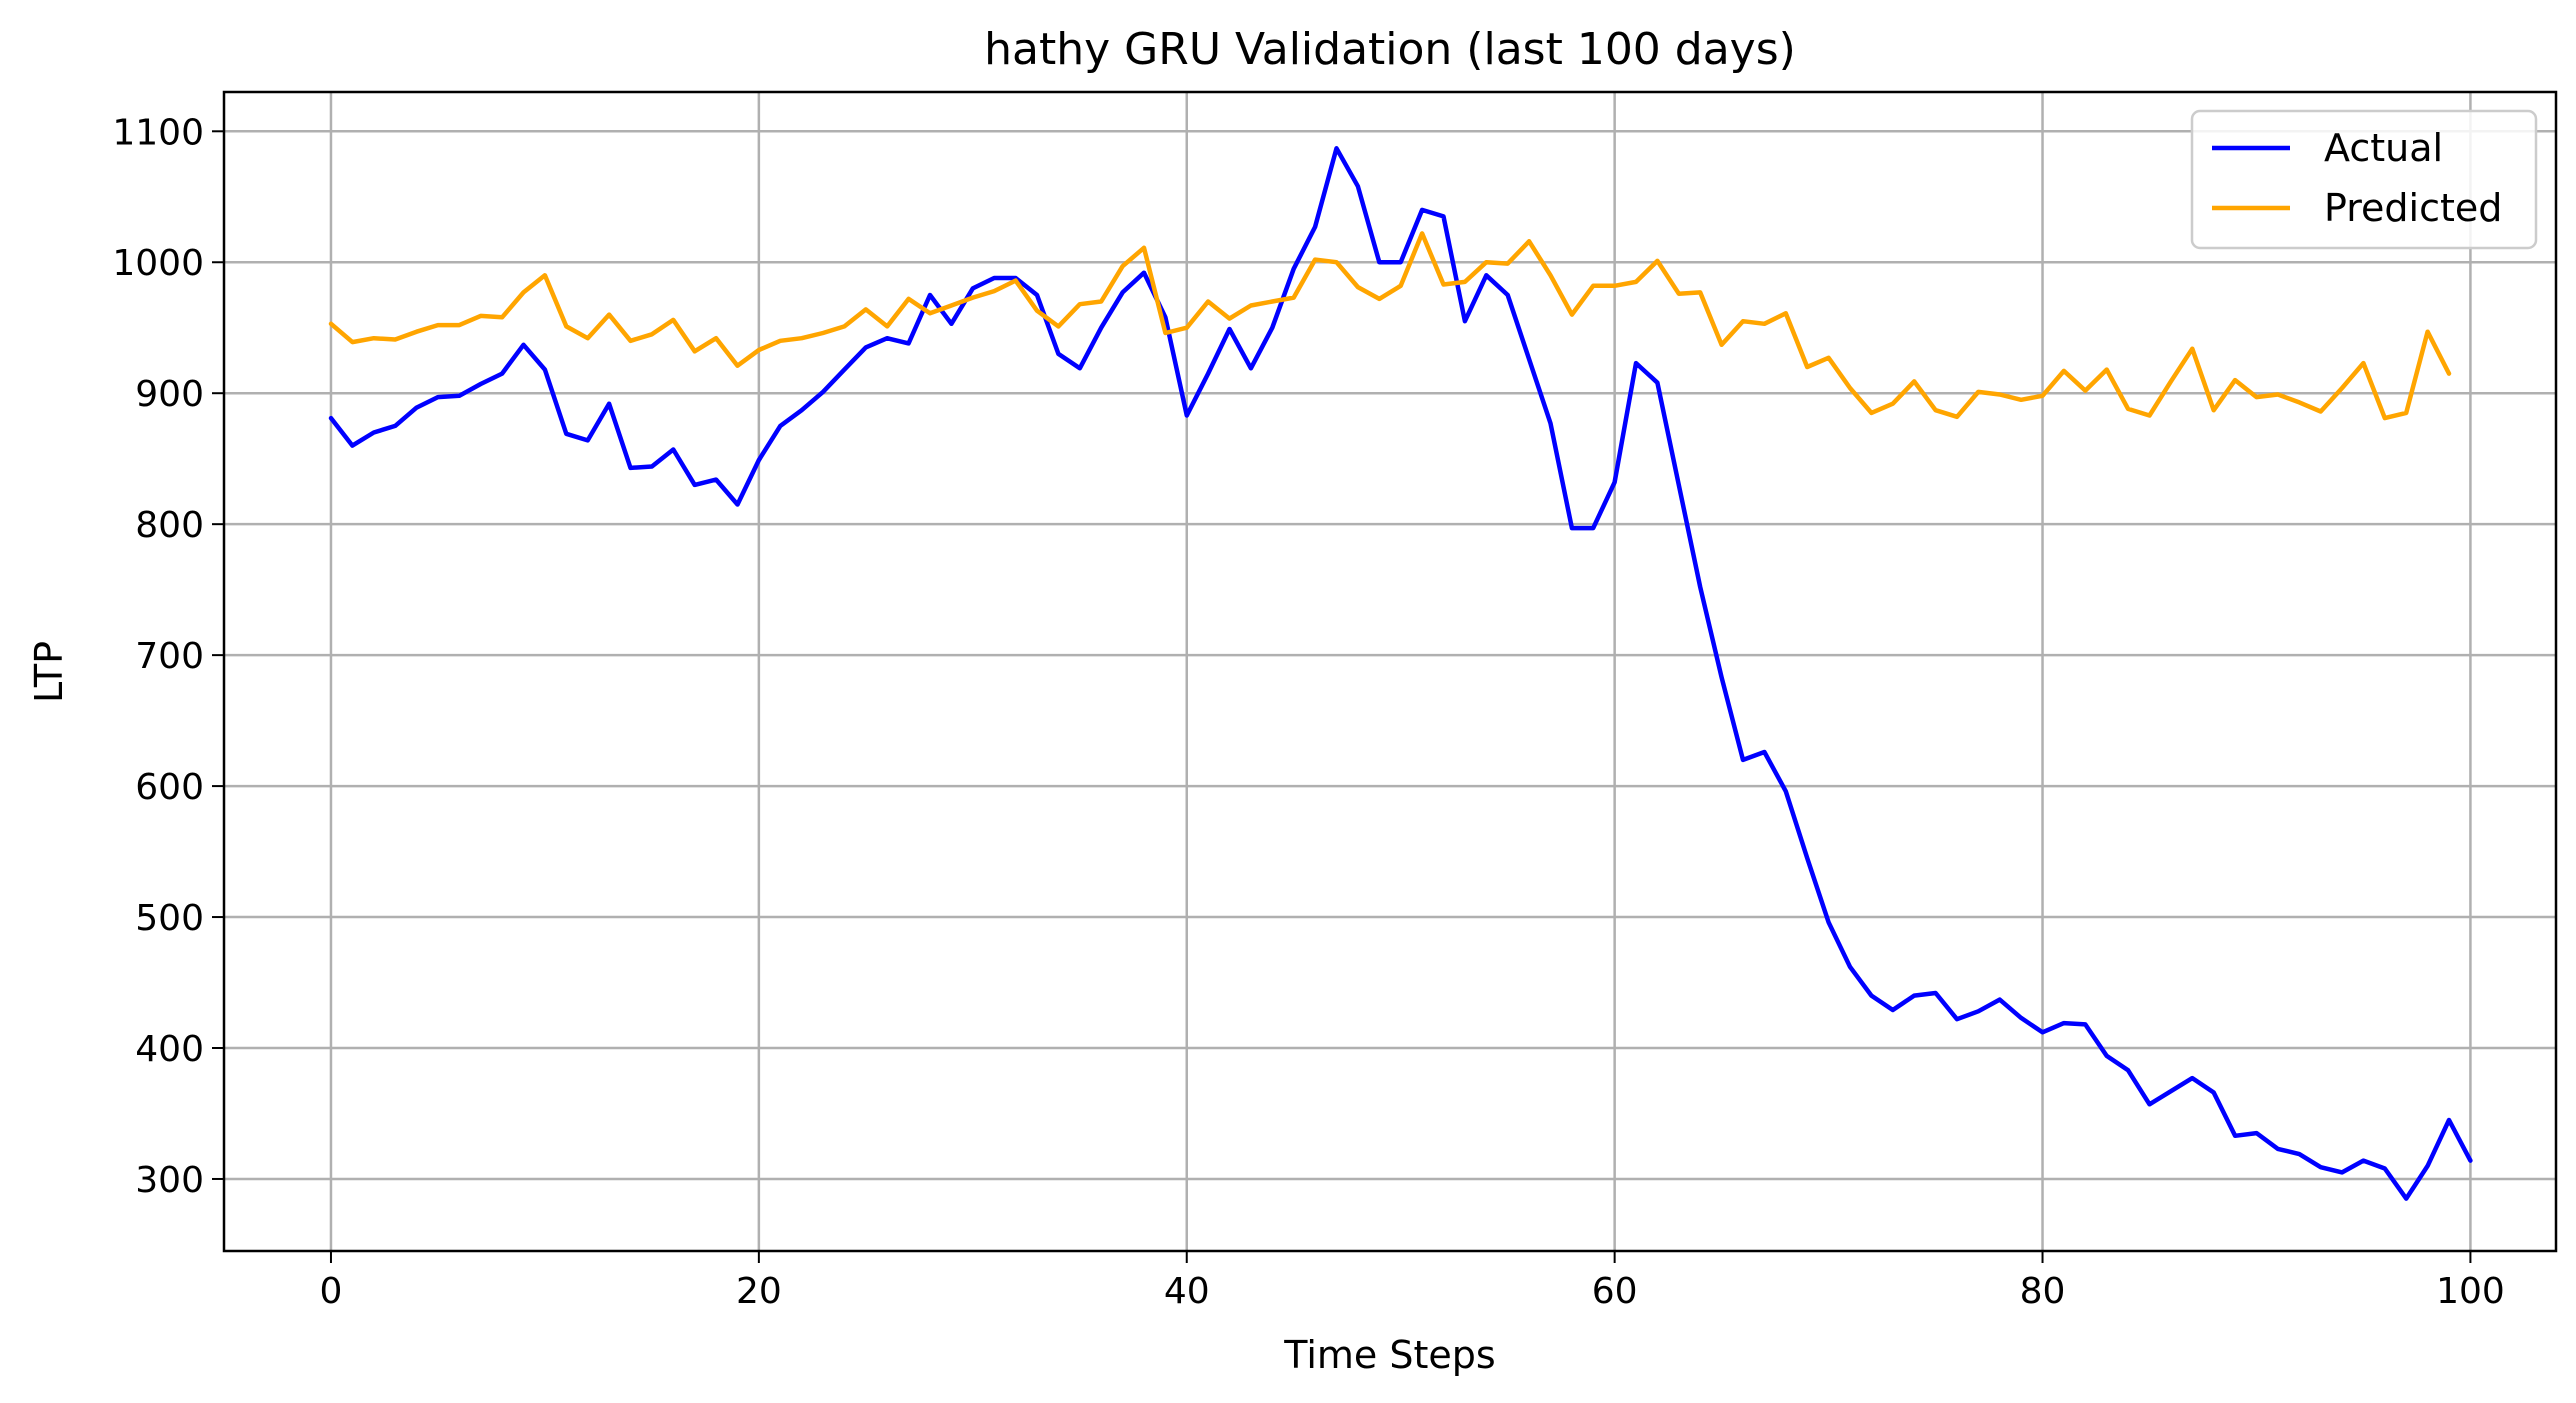 The image size is (2576, 1403). I want to click on x-tick-label: 40, so click(1187, 1291).